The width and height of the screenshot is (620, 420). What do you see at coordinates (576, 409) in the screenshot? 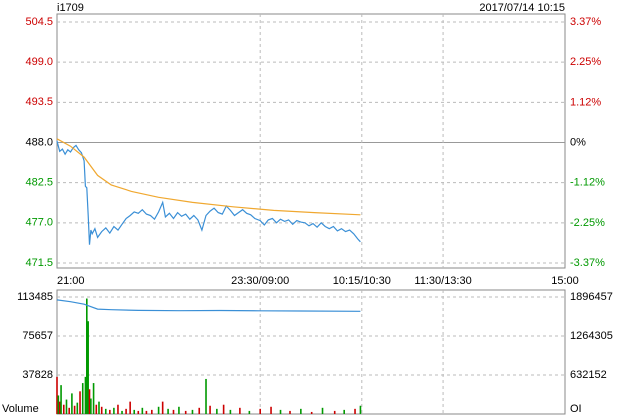
I see `oi-label: OI` at bounding box center [576, 409].